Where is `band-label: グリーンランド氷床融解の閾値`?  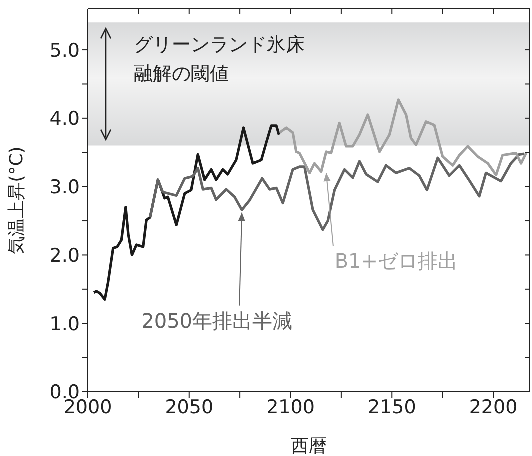 band-label: グリーンランド氷床融解の閾値 is located at coordinates (220, 59).